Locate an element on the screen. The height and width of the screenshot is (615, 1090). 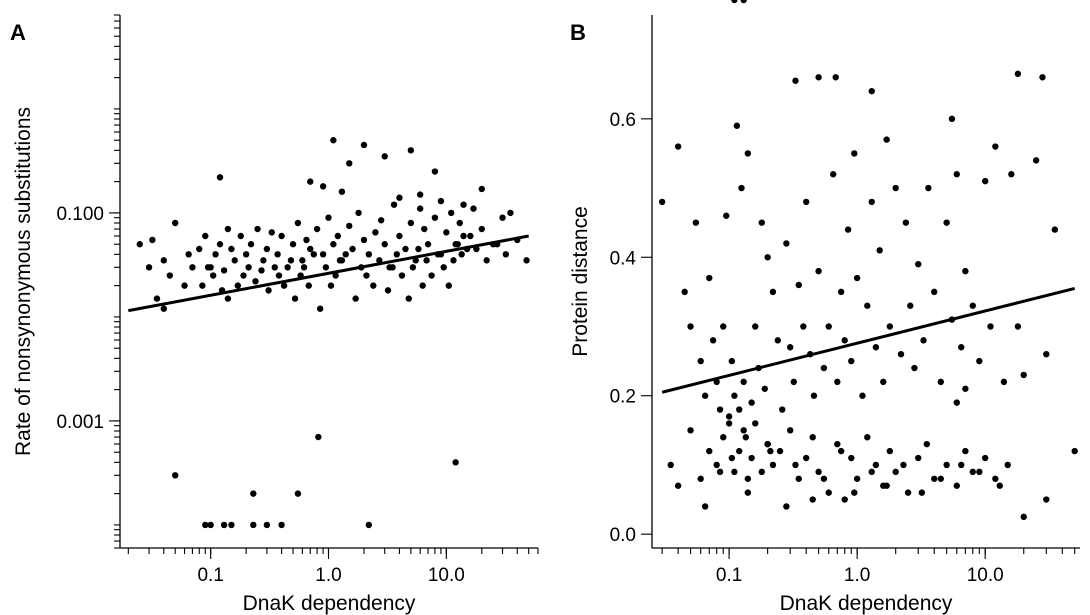
trend-line-a is located at coordinates (328, 273).